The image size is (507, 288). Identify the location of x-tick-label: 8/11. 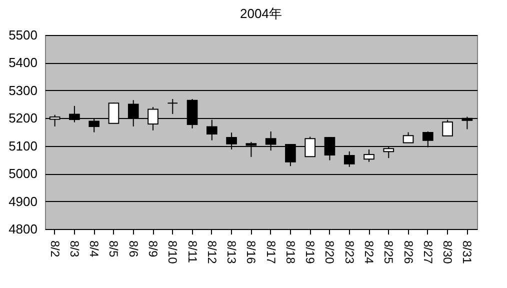
(192, 252).